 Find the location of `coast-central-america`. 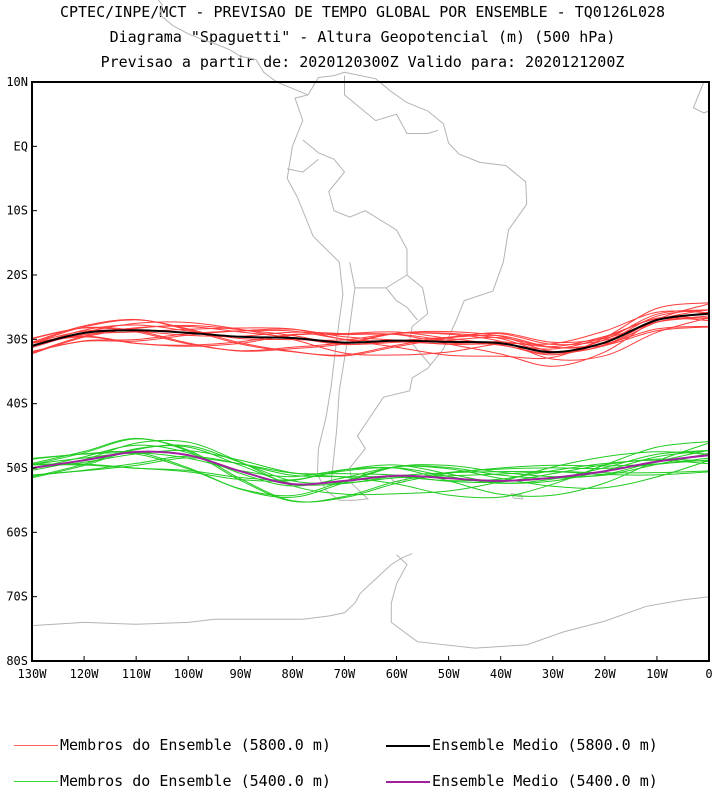

coast-central-america is located at coordinates (233, 48).